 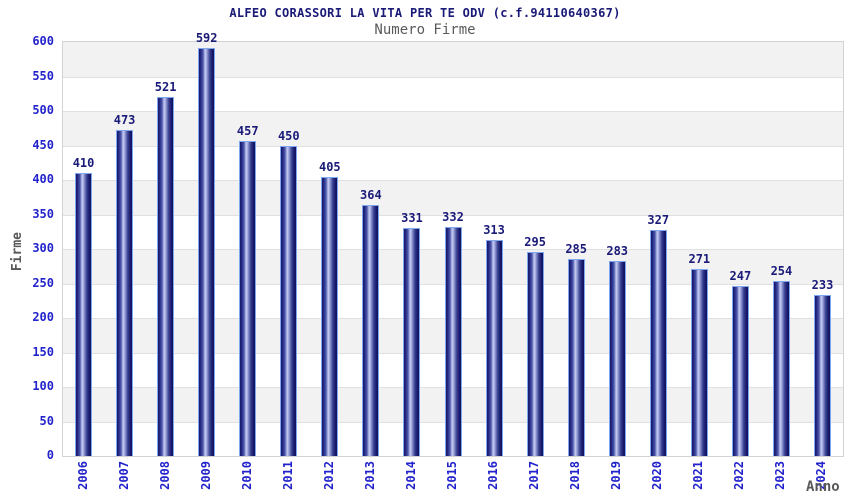 I want to click on bar-value-label: 364, so click(x=371, y=194).